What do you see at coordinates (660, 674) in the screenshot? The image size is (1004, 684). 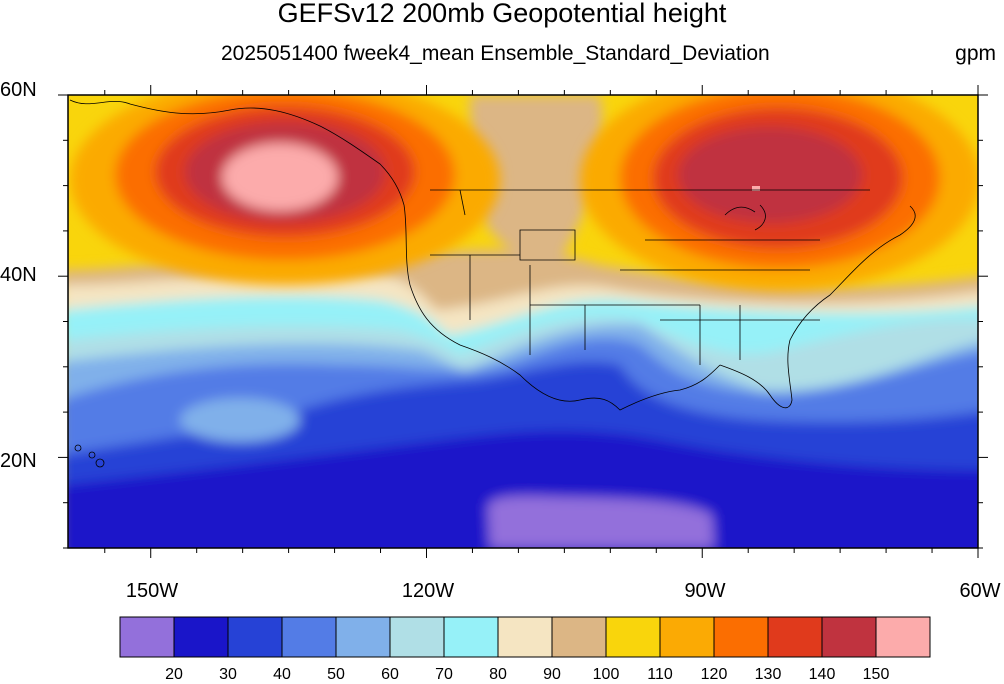 I see `colorbar-label: 110` at bounding box center [660, 674].